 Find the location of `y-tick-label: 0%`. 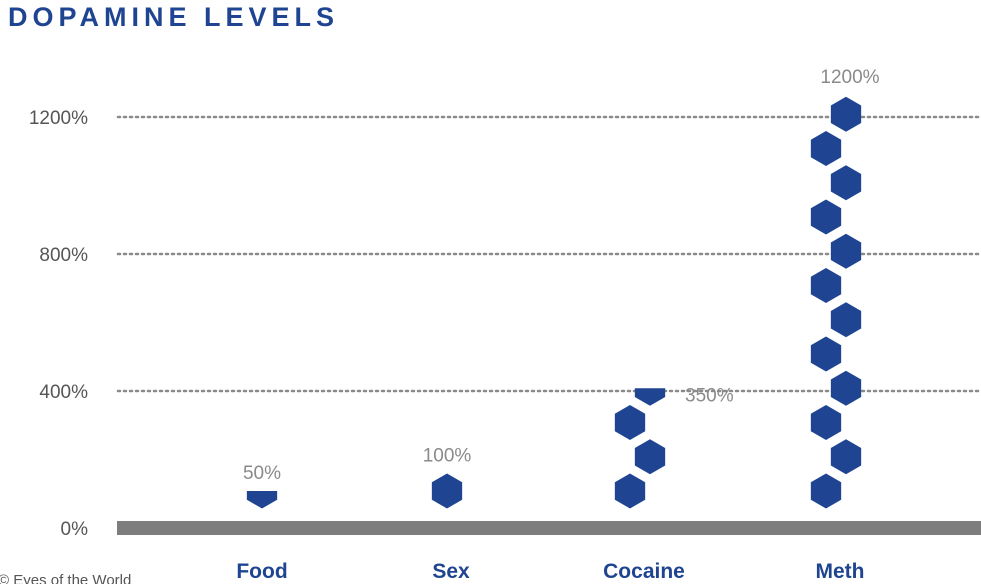

y-tick-label: 0% is located at coordinates (75, 529).